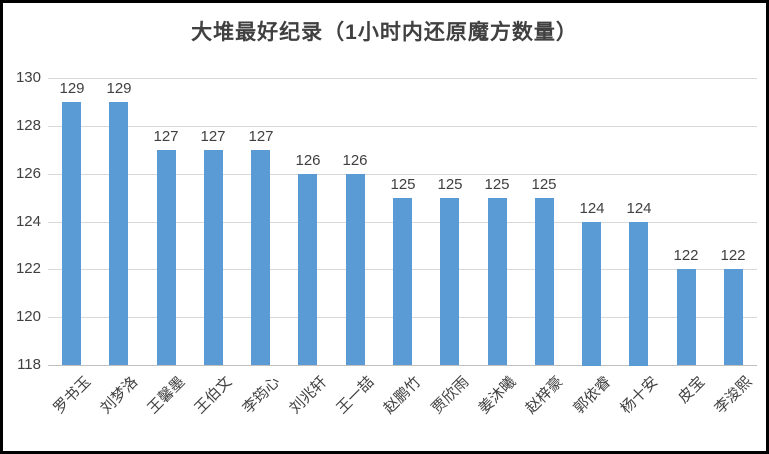  I want to click on bar-李筠心, so click(260, 257).